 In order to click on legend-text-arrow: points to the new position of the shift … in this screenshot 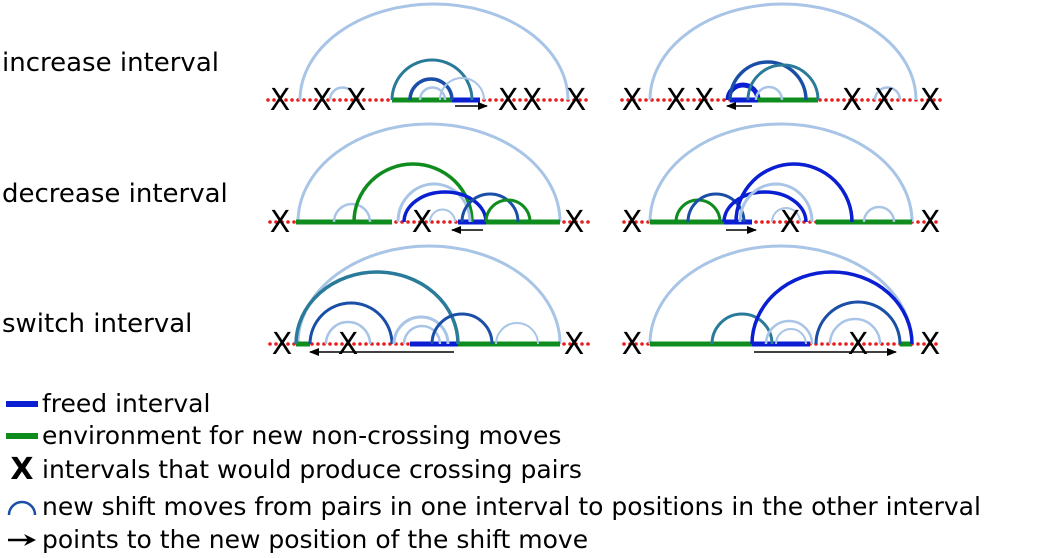, I will do `click(315, 539)`.